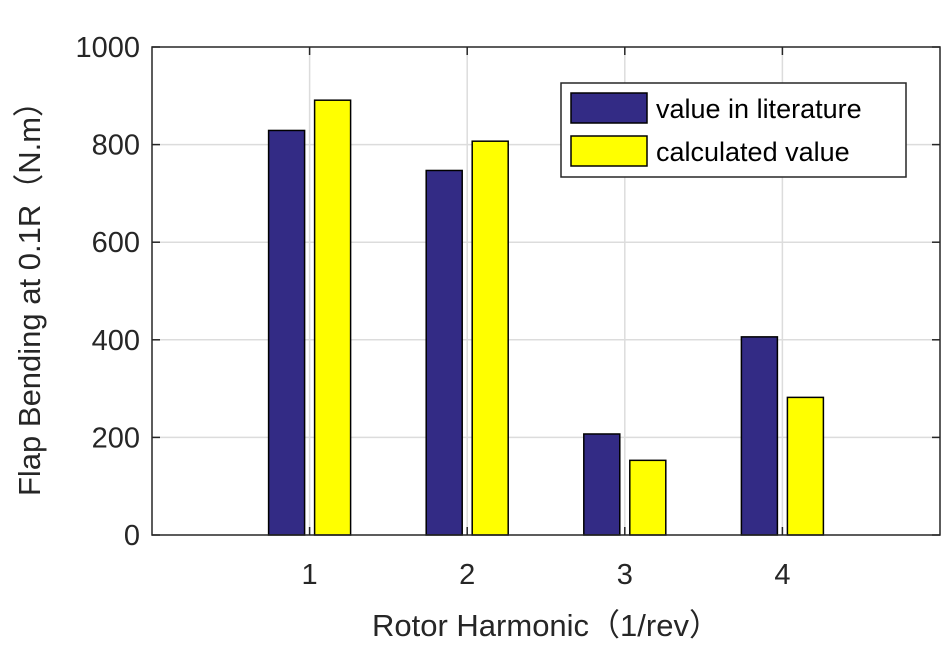 The height and width of the screenshot is (647, 945). I want to click on y-tick-label: 800, so click(116, 146).